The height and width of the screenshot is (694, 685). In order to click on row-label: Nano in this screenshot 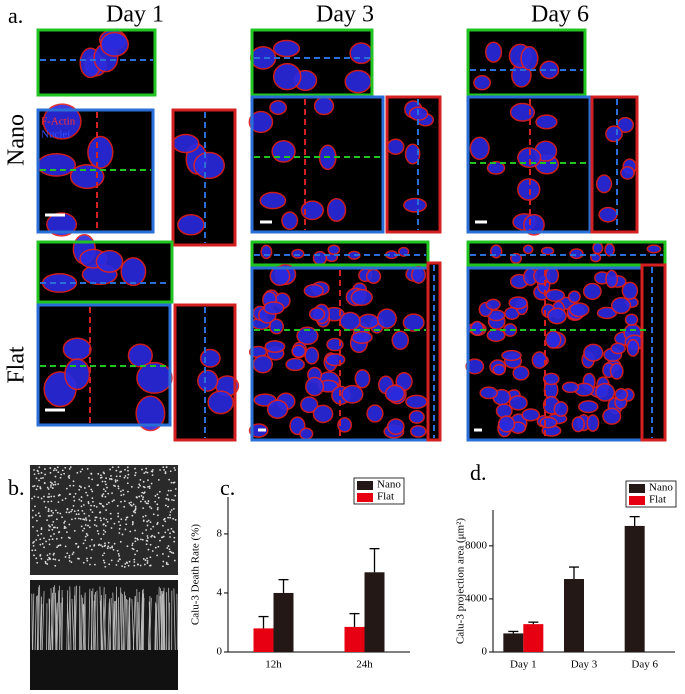, I will do `click(17, 140)`.